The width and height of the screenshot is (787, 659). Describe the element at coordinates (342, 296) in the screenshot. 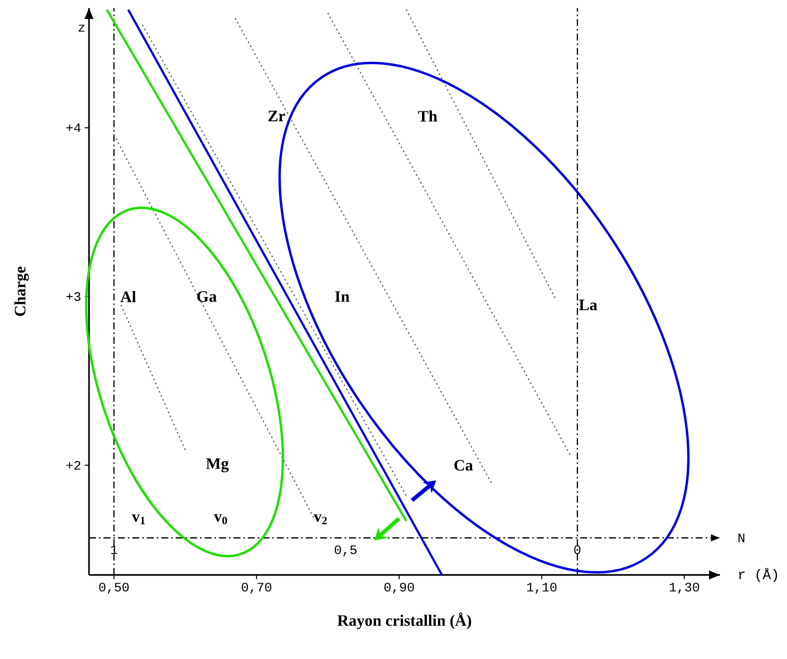

I see `annotation: In` at that location.